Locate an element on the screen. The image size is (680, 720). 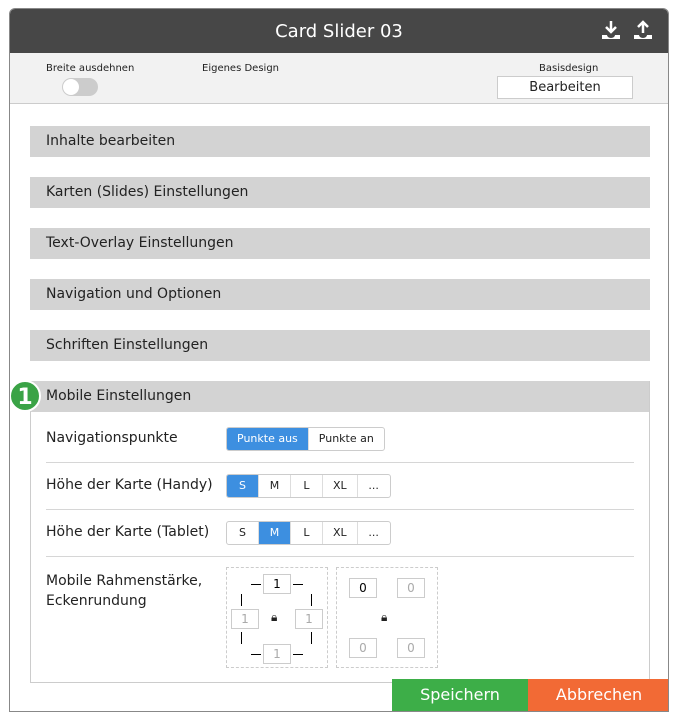
corner-radius-box: 0 0 0 0 🔒︎ is located at coordinates (387, 617).